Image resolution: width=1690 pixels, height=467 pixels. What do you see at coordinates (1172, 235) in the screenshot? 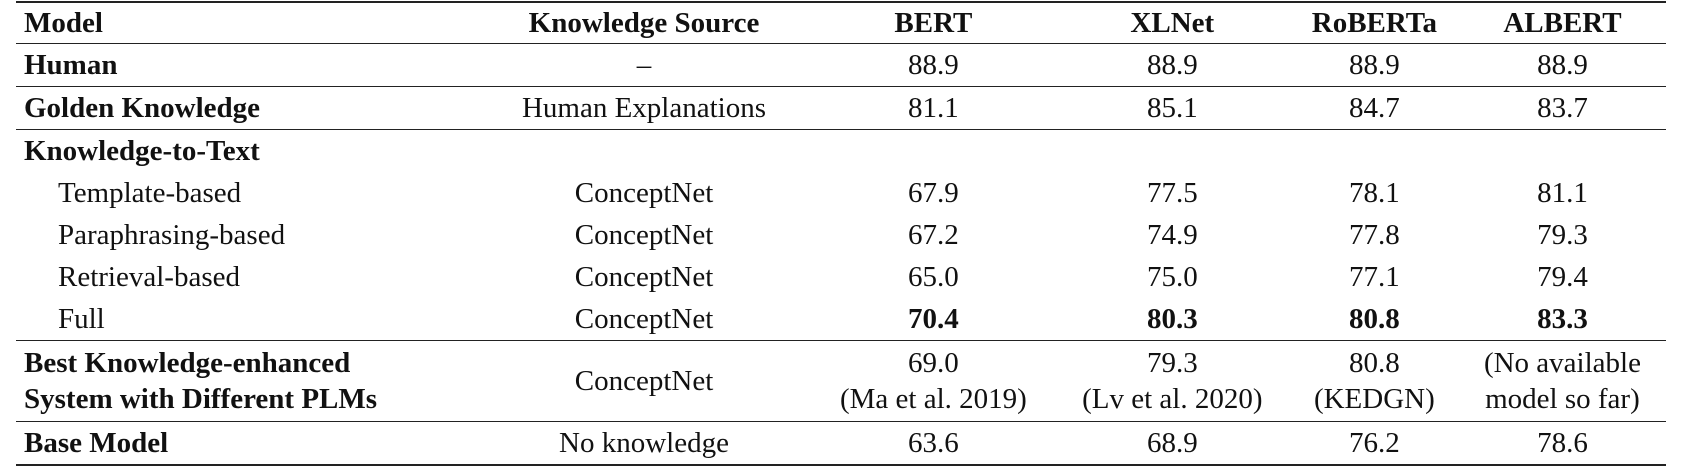
I see `xlnet-cell: 74.9` at bounding box center [1172, 235].